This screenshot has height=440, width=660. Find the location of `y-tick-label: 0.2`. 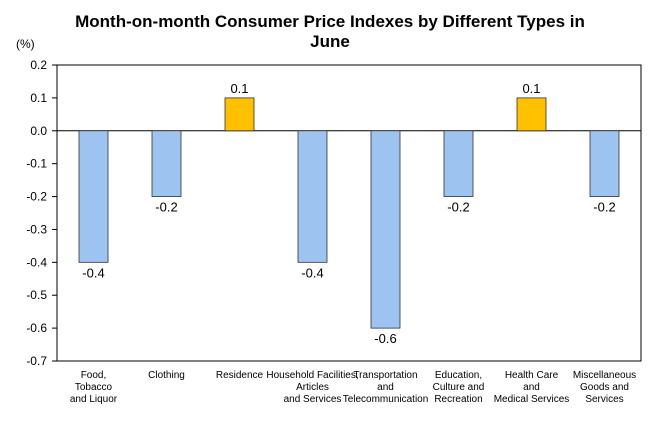

y-tick-label: 0.2 is located at coordinates (38, 65).